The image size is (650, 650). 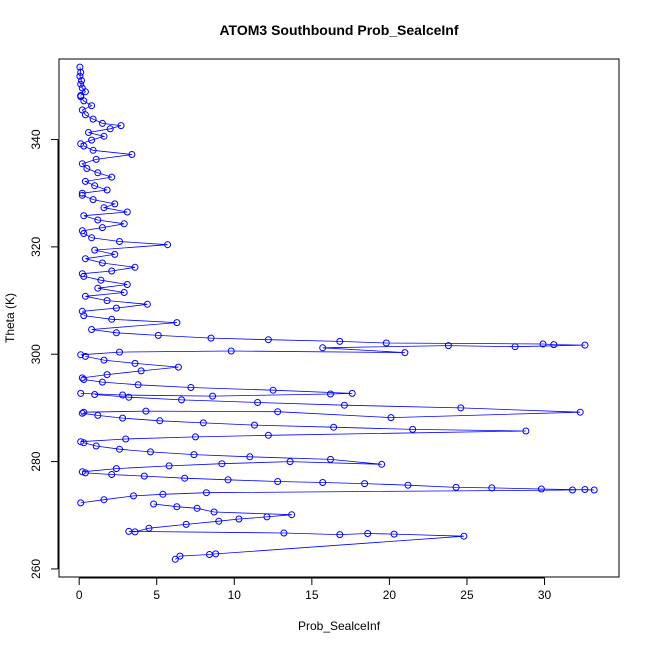 What do you see at coordinates (296, 531) in the screenshot?
I see `series-profile-a` at bounding box center [296, 531].